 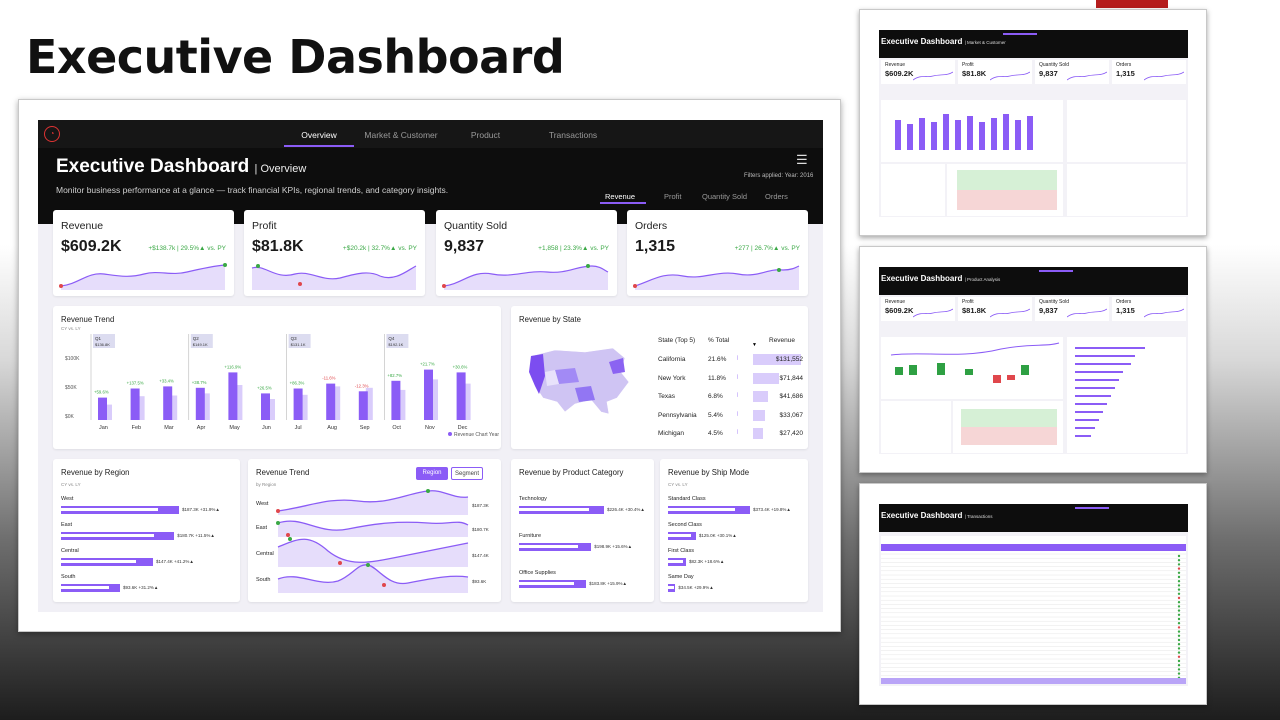 I want to click on bar-cy-may, so click(x=233, y=396).